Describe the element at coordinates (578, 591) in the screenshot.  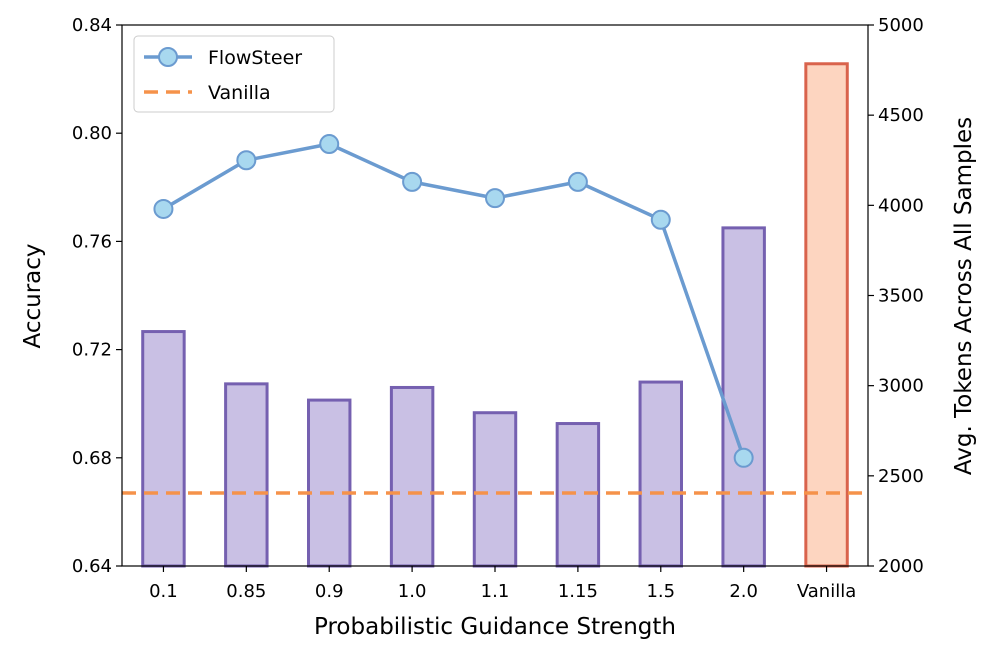
I see `x-tick-label: 1.15` at that location.